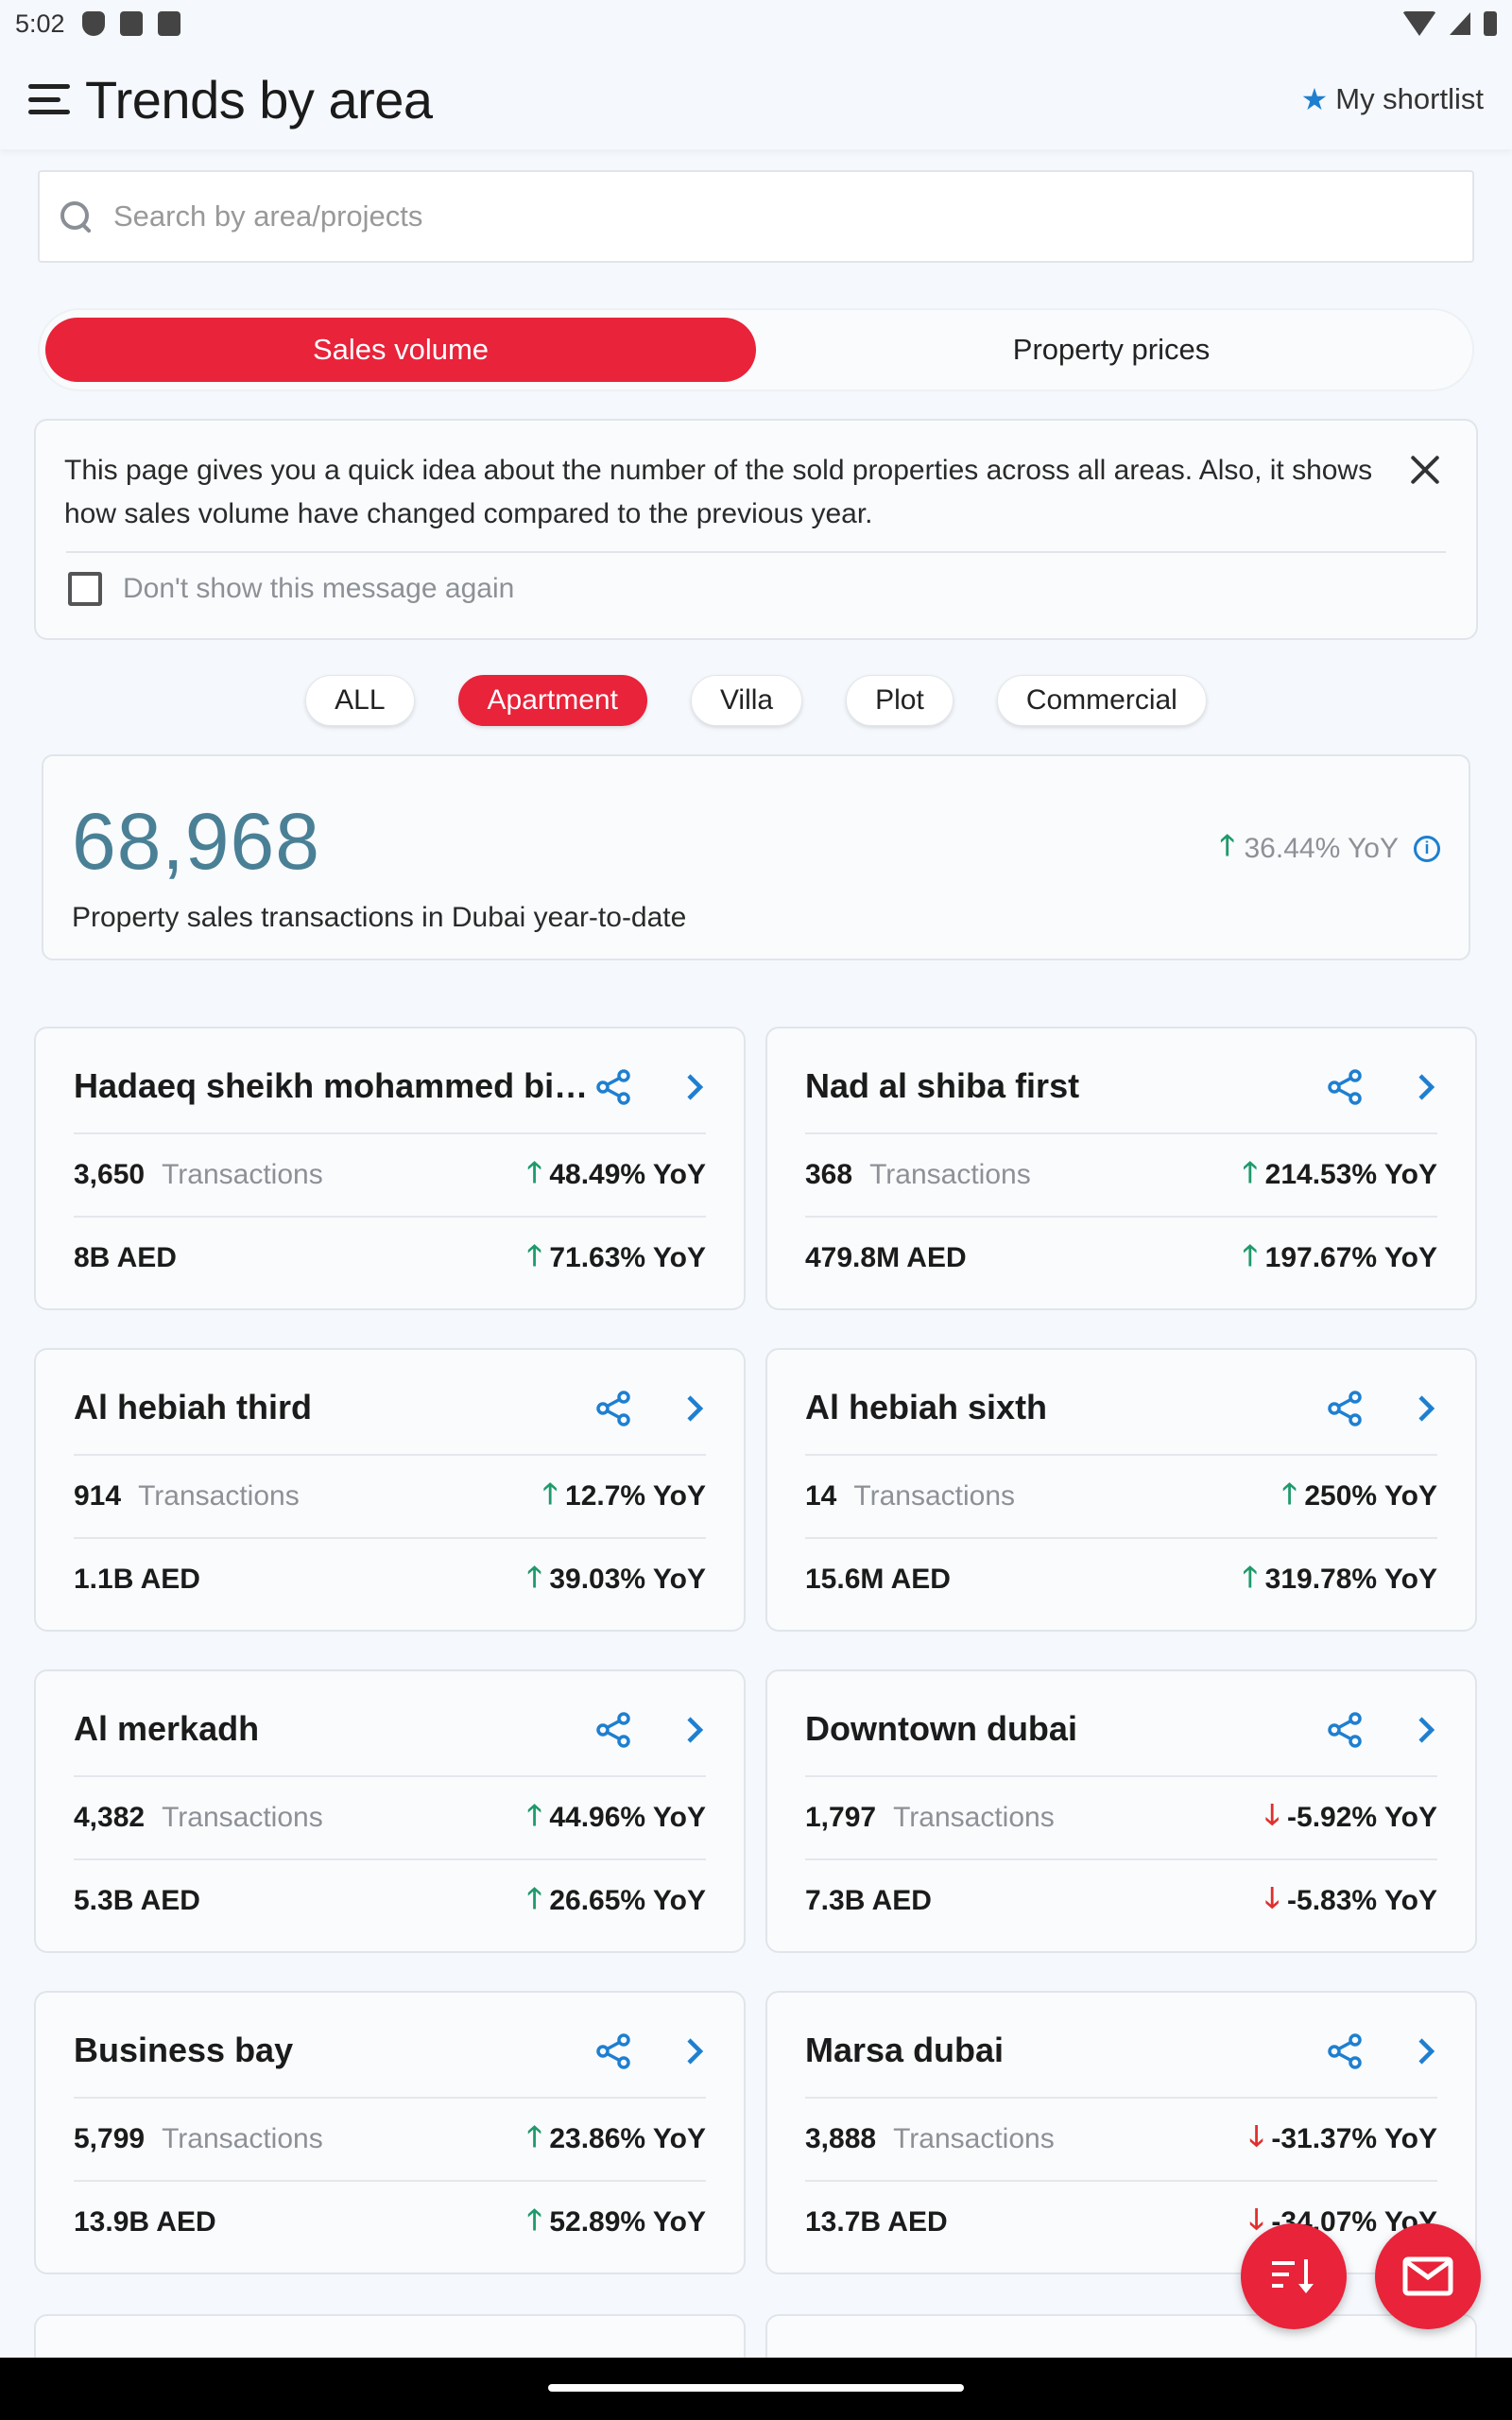  I want to click on filter-villa: Villa, so click(746, 700).